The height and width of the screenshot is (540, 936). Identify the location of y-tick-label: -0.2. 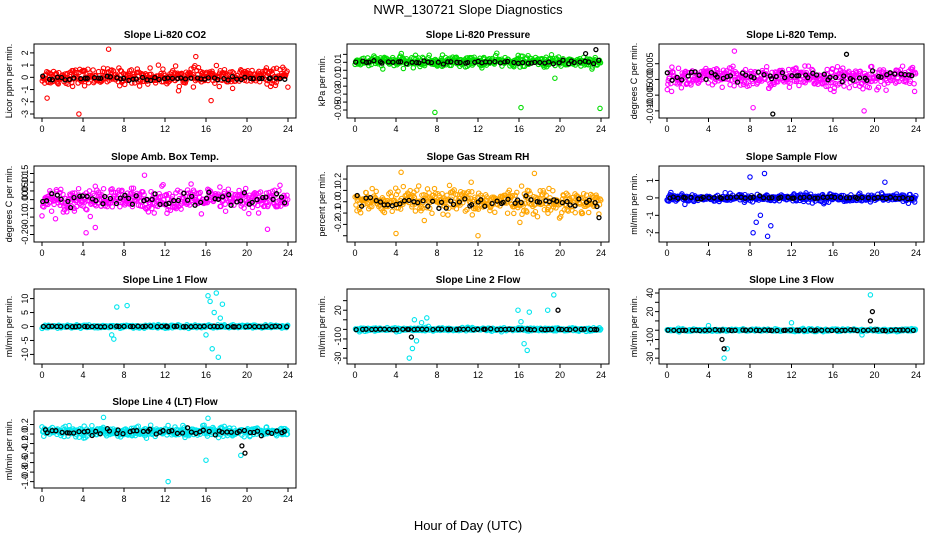
(338, 225).